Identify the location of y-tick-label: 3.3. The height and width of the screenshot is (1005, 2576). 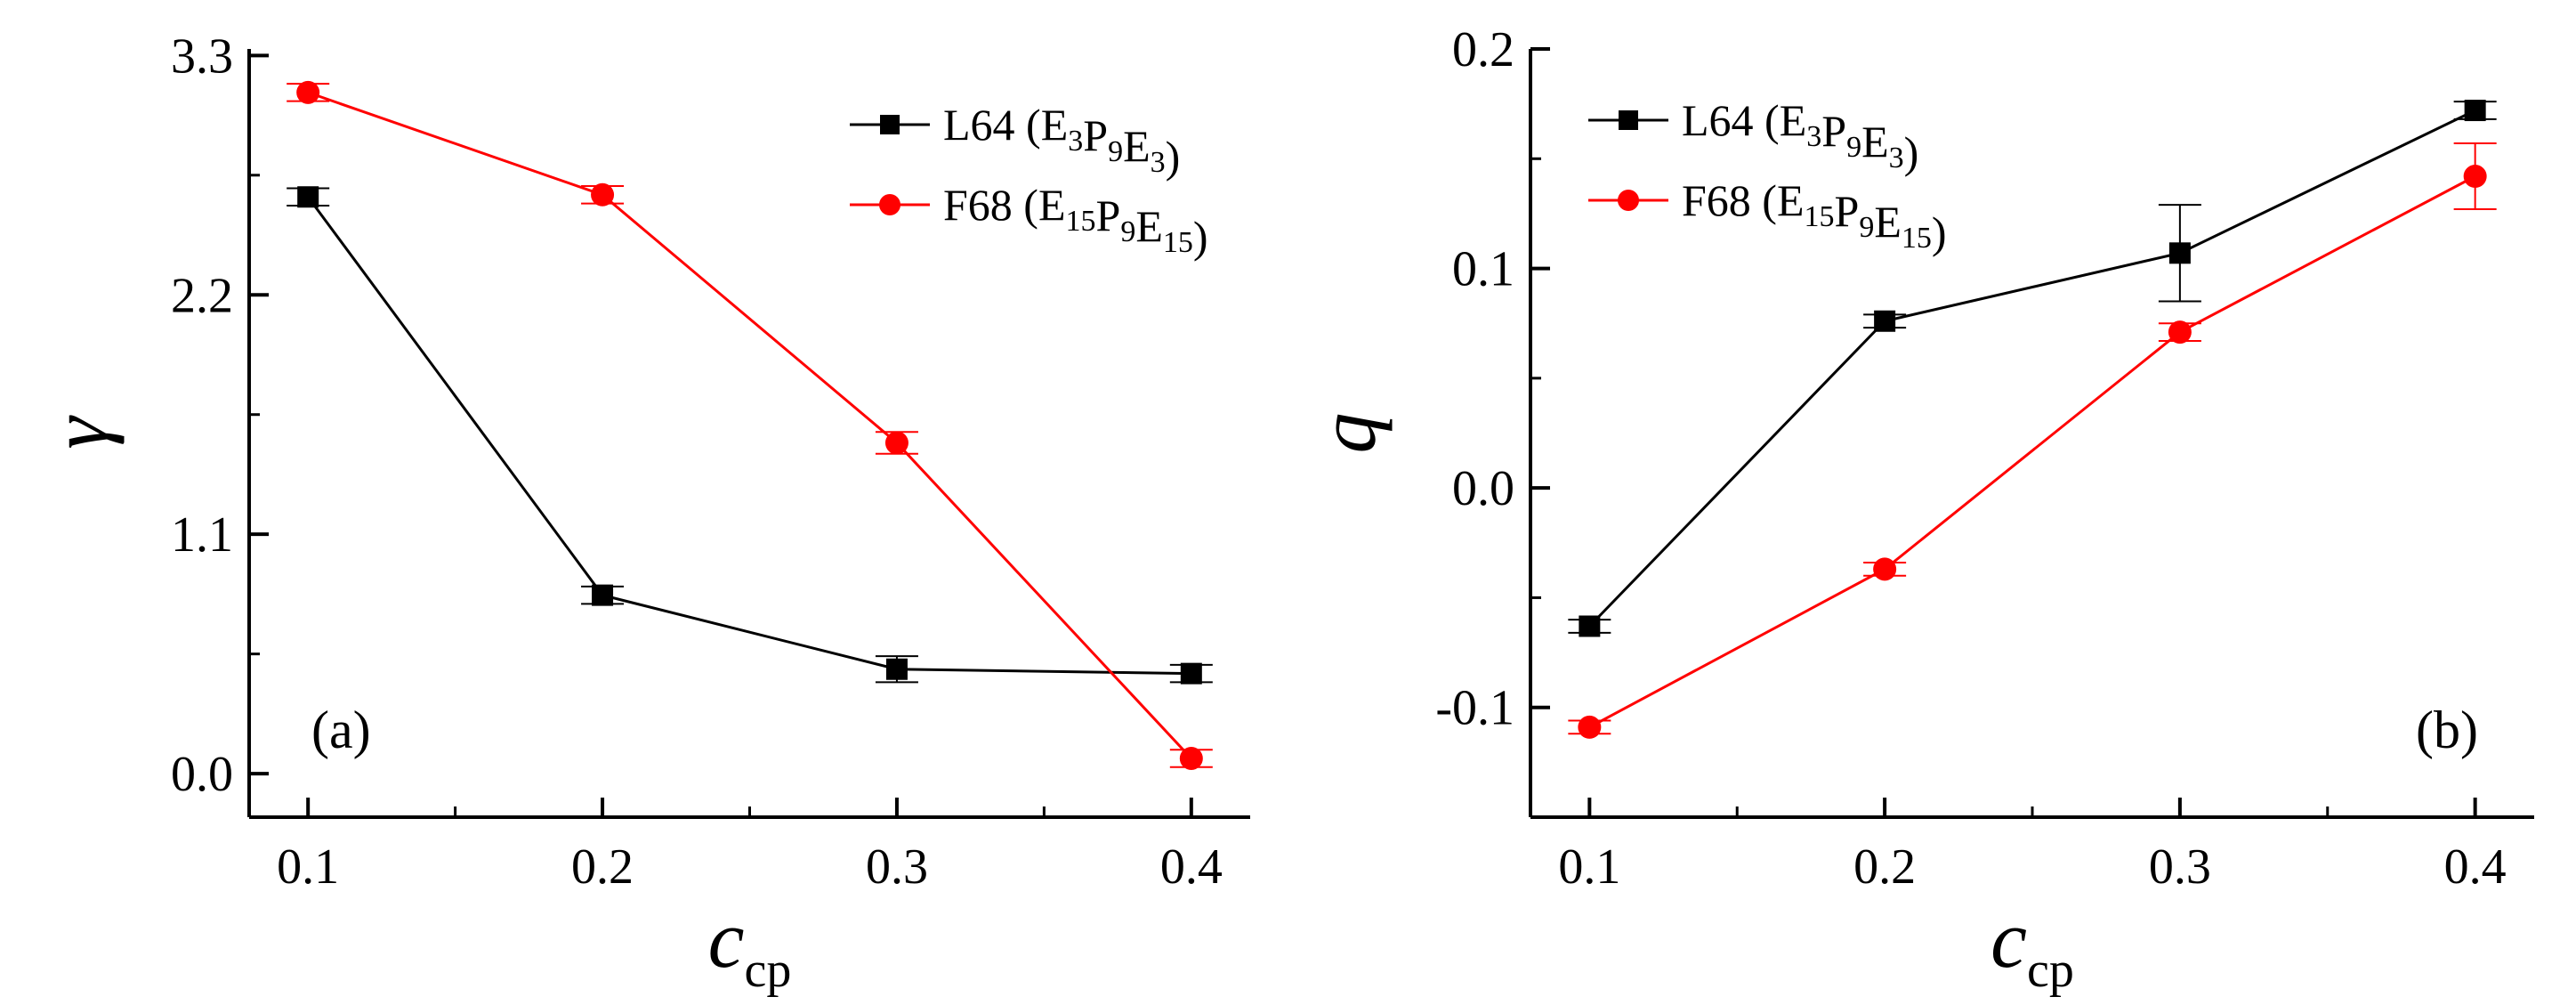
(202, 56).